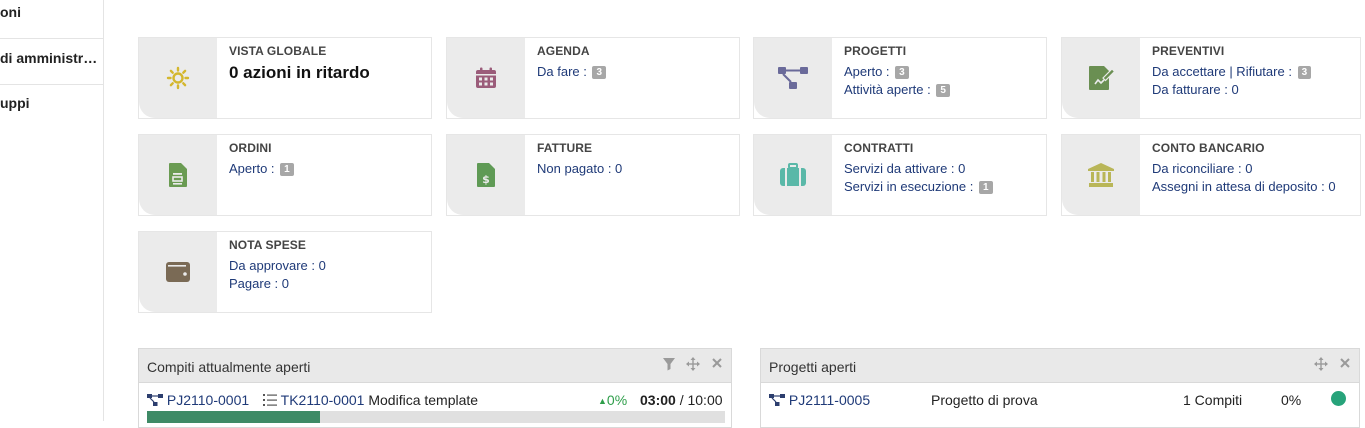 The image size is (1365, 428). Describe the element at coordinates (15, 103) in the screenshot. I see `sidebar-item-label: uppi` at that location.